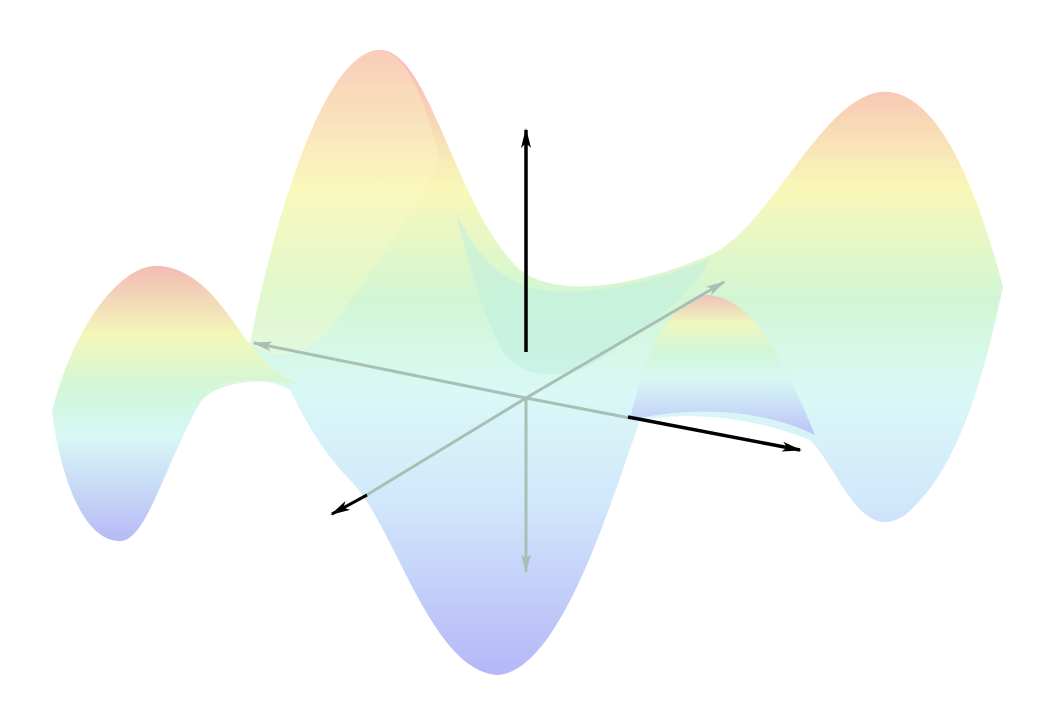 This screenshot has width=1055, height=726. Describe the element at coordinates (349, 504) in the screenshot. I see `y-axis-front` at that location.